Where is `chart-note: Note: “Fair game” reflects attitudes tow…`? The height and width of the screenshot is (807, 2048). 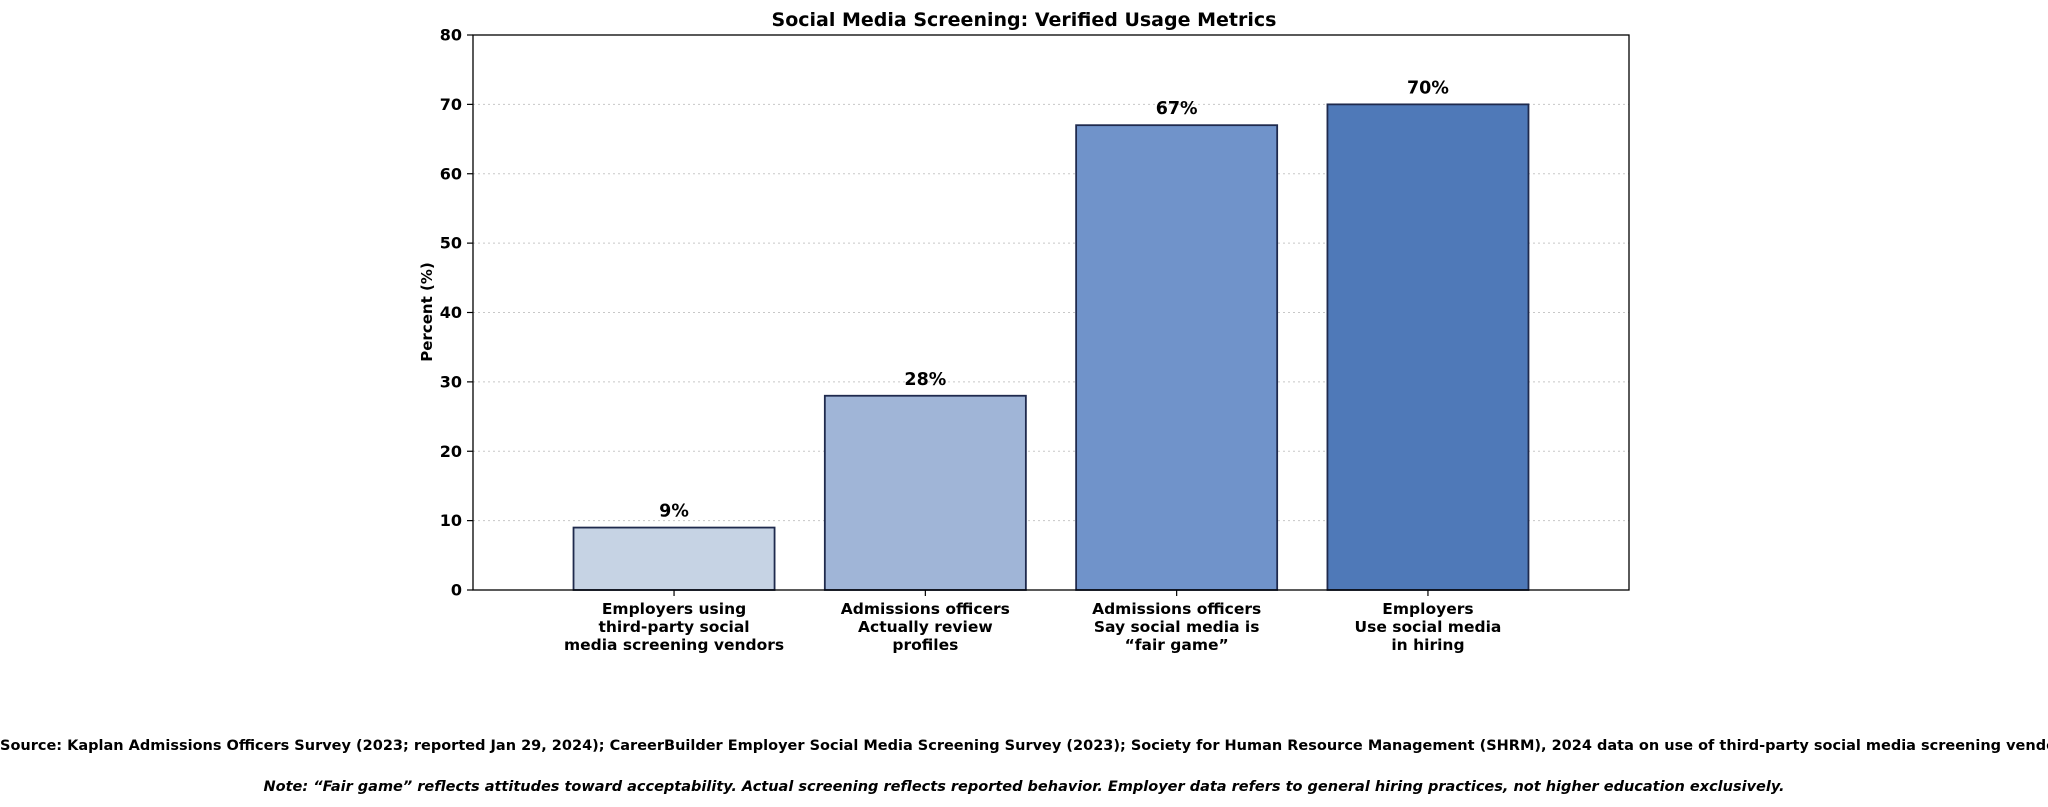 chart-note: Note: “Fair game” reflects attitudes tow… is located at coordinates (1024, 787).